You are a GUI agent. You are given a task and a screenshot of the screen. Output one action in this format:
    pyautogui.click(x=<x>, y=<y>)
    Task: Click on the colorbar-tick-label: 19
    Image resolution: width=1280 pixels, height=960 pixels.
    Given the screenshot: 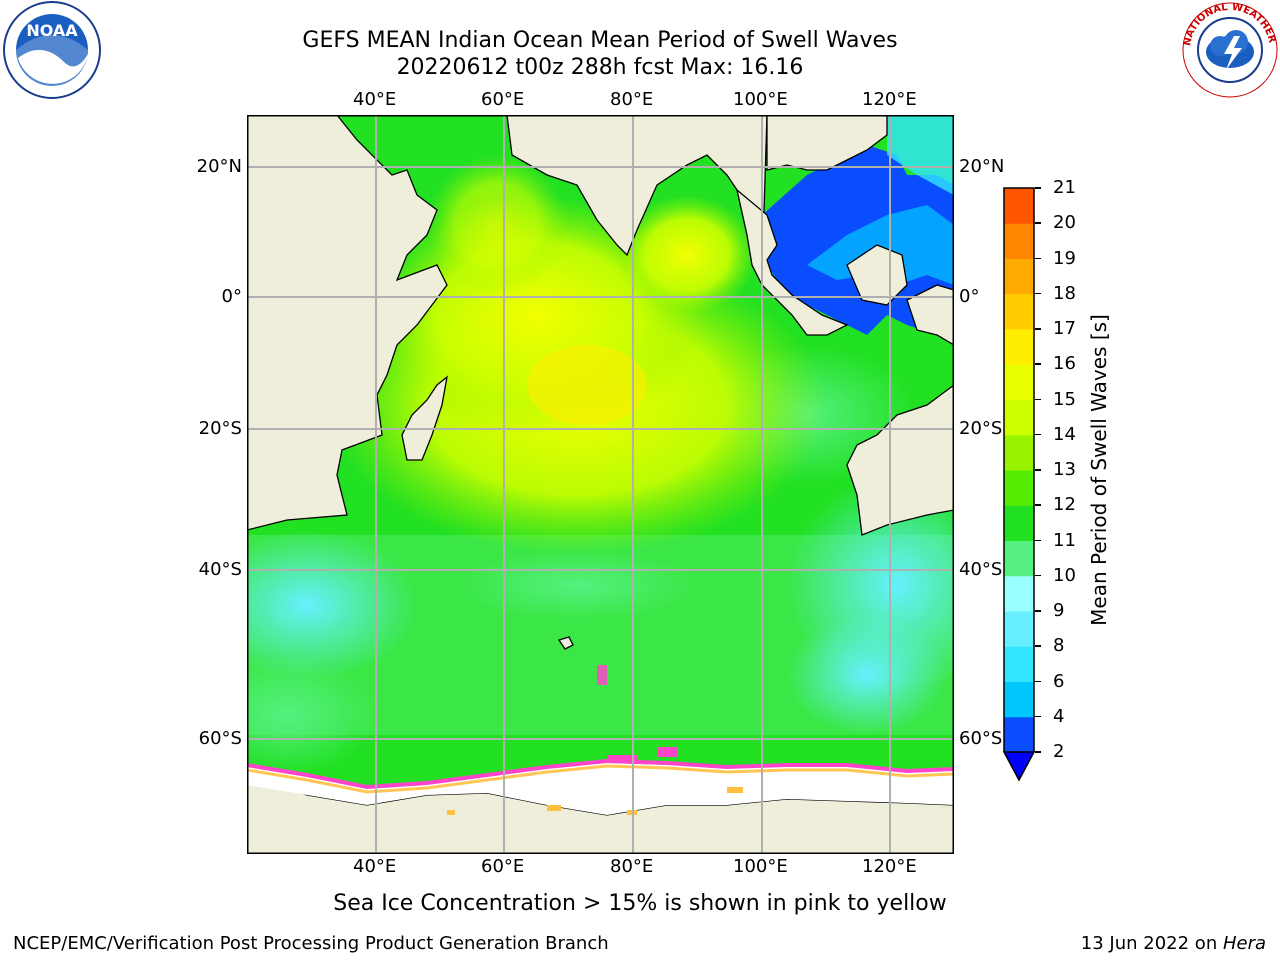 What is the action you would take?
    pyautogui.click(x=1064, y=258)
    